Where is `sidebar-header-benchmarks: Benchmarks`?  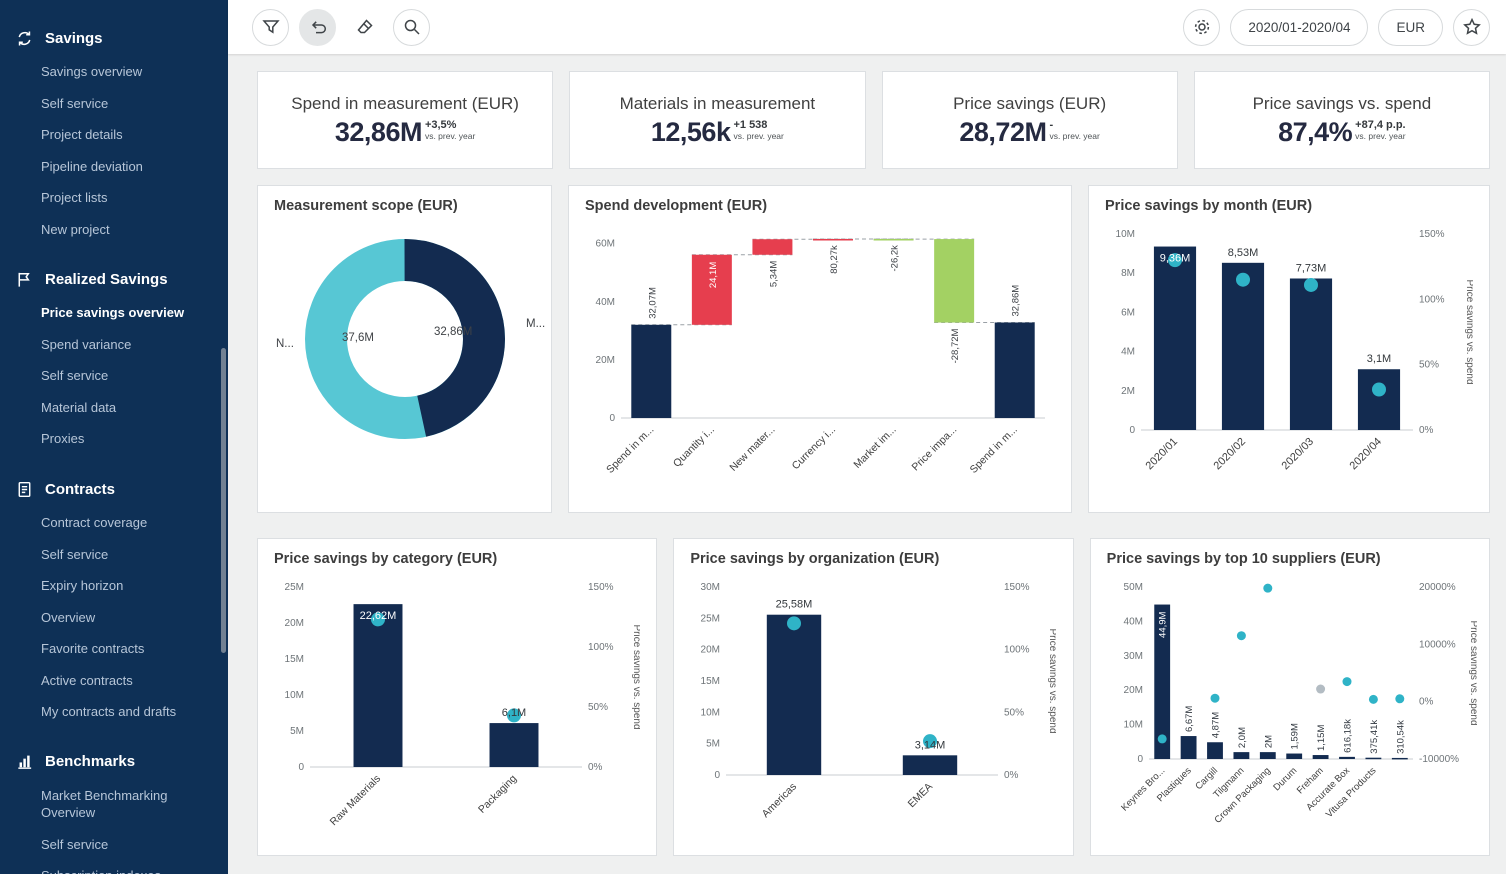 sidebar-header-benchmarks: Benchmarks is located at coordinates (114, 761).